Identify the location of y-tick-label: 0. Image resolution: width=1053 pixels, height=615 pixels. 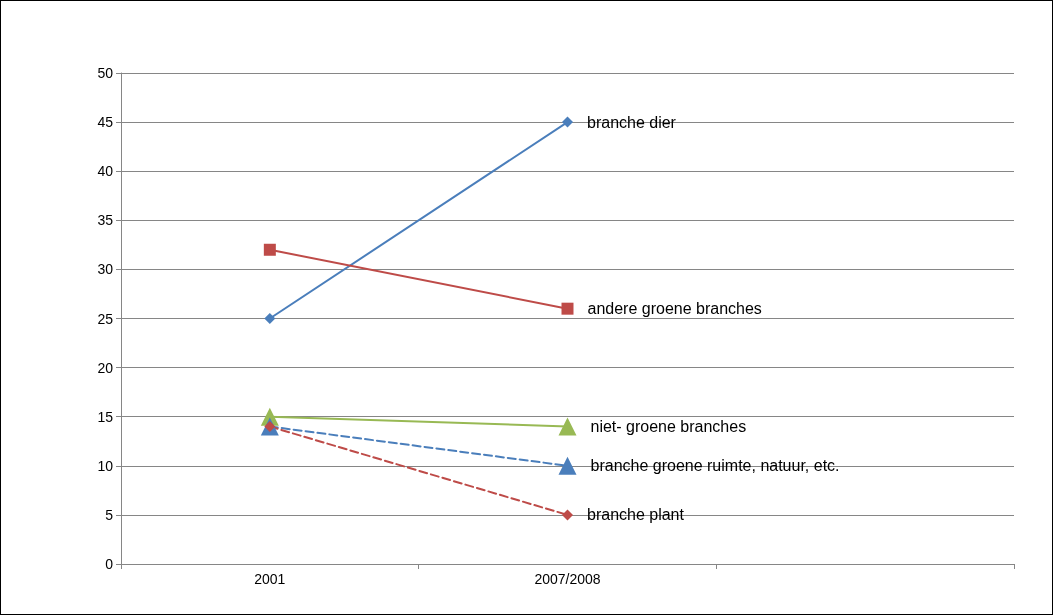
(109, 564).